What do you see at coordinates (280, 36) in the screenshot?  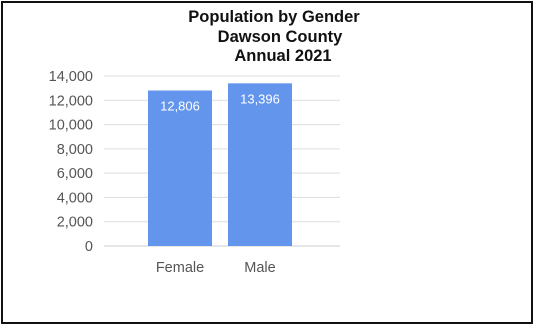 I see `chart-title-line-2: Dawson County` at bounding box center [280, 36].